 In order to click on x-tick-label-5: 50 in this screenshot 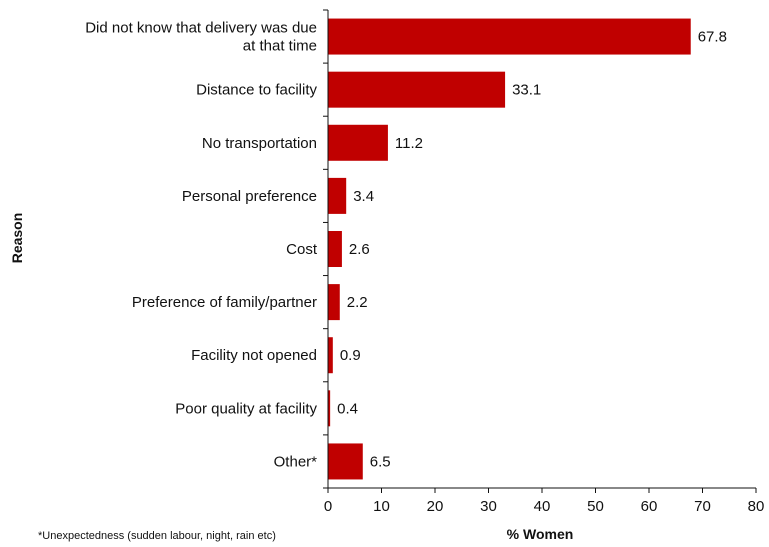, I will do `click(595, 506)`.